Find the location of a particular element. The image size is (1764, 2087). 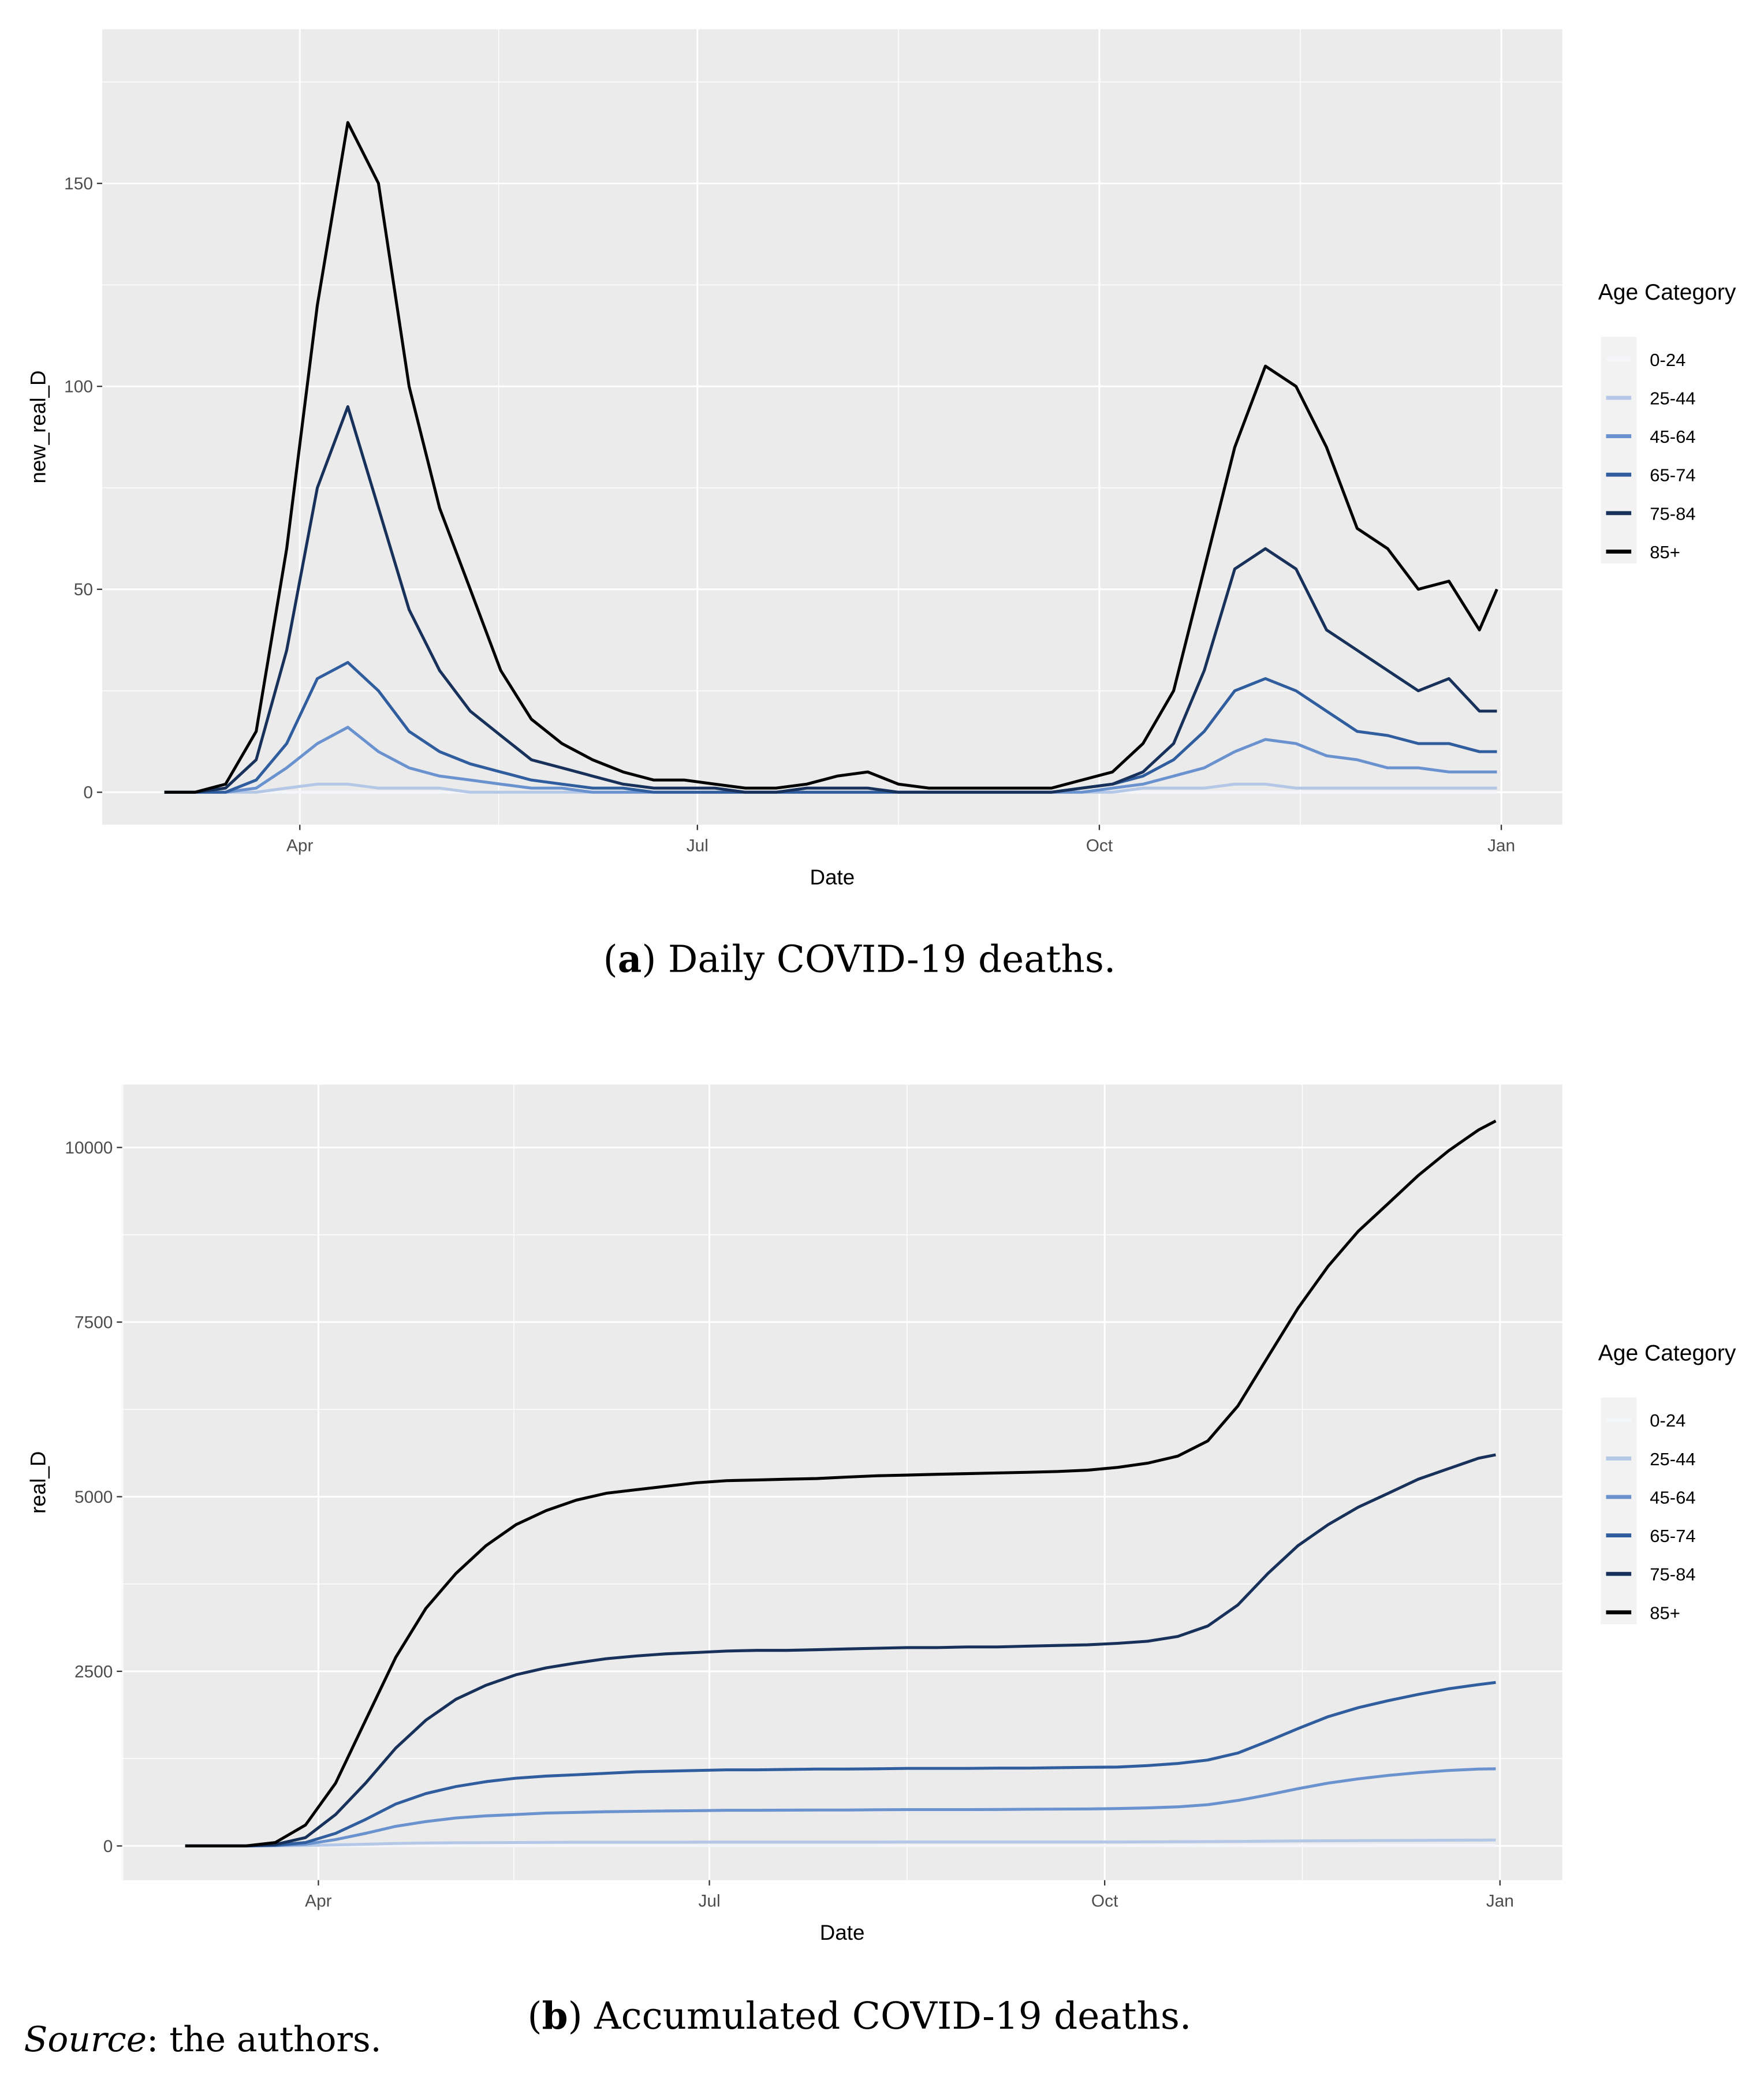

y-tick-label: 100 is located at coordinates (78, 387).